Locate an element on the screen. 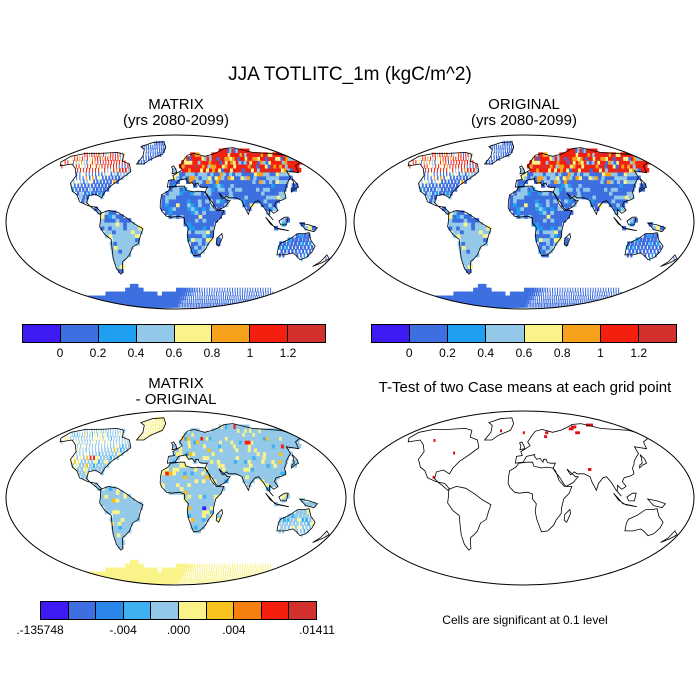 This screenshot has height=700, width=700. coastline-borneo is located at coordinates (631, 221).